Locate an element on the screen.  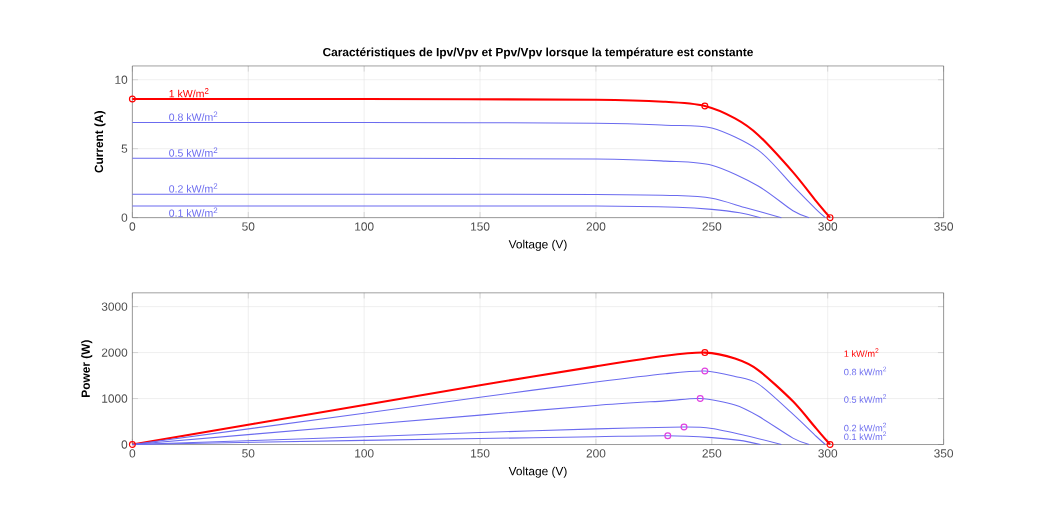
series-label: 0.5 kW/m$^{2}$ is located at coordinates (193, 152).